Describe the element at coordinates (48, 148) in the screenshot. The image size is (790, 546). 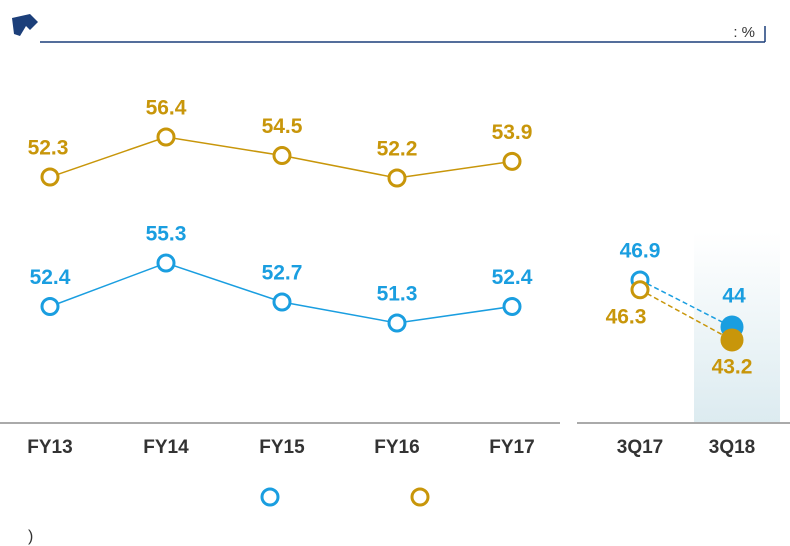
I see `data-label: 52.3` at that location.